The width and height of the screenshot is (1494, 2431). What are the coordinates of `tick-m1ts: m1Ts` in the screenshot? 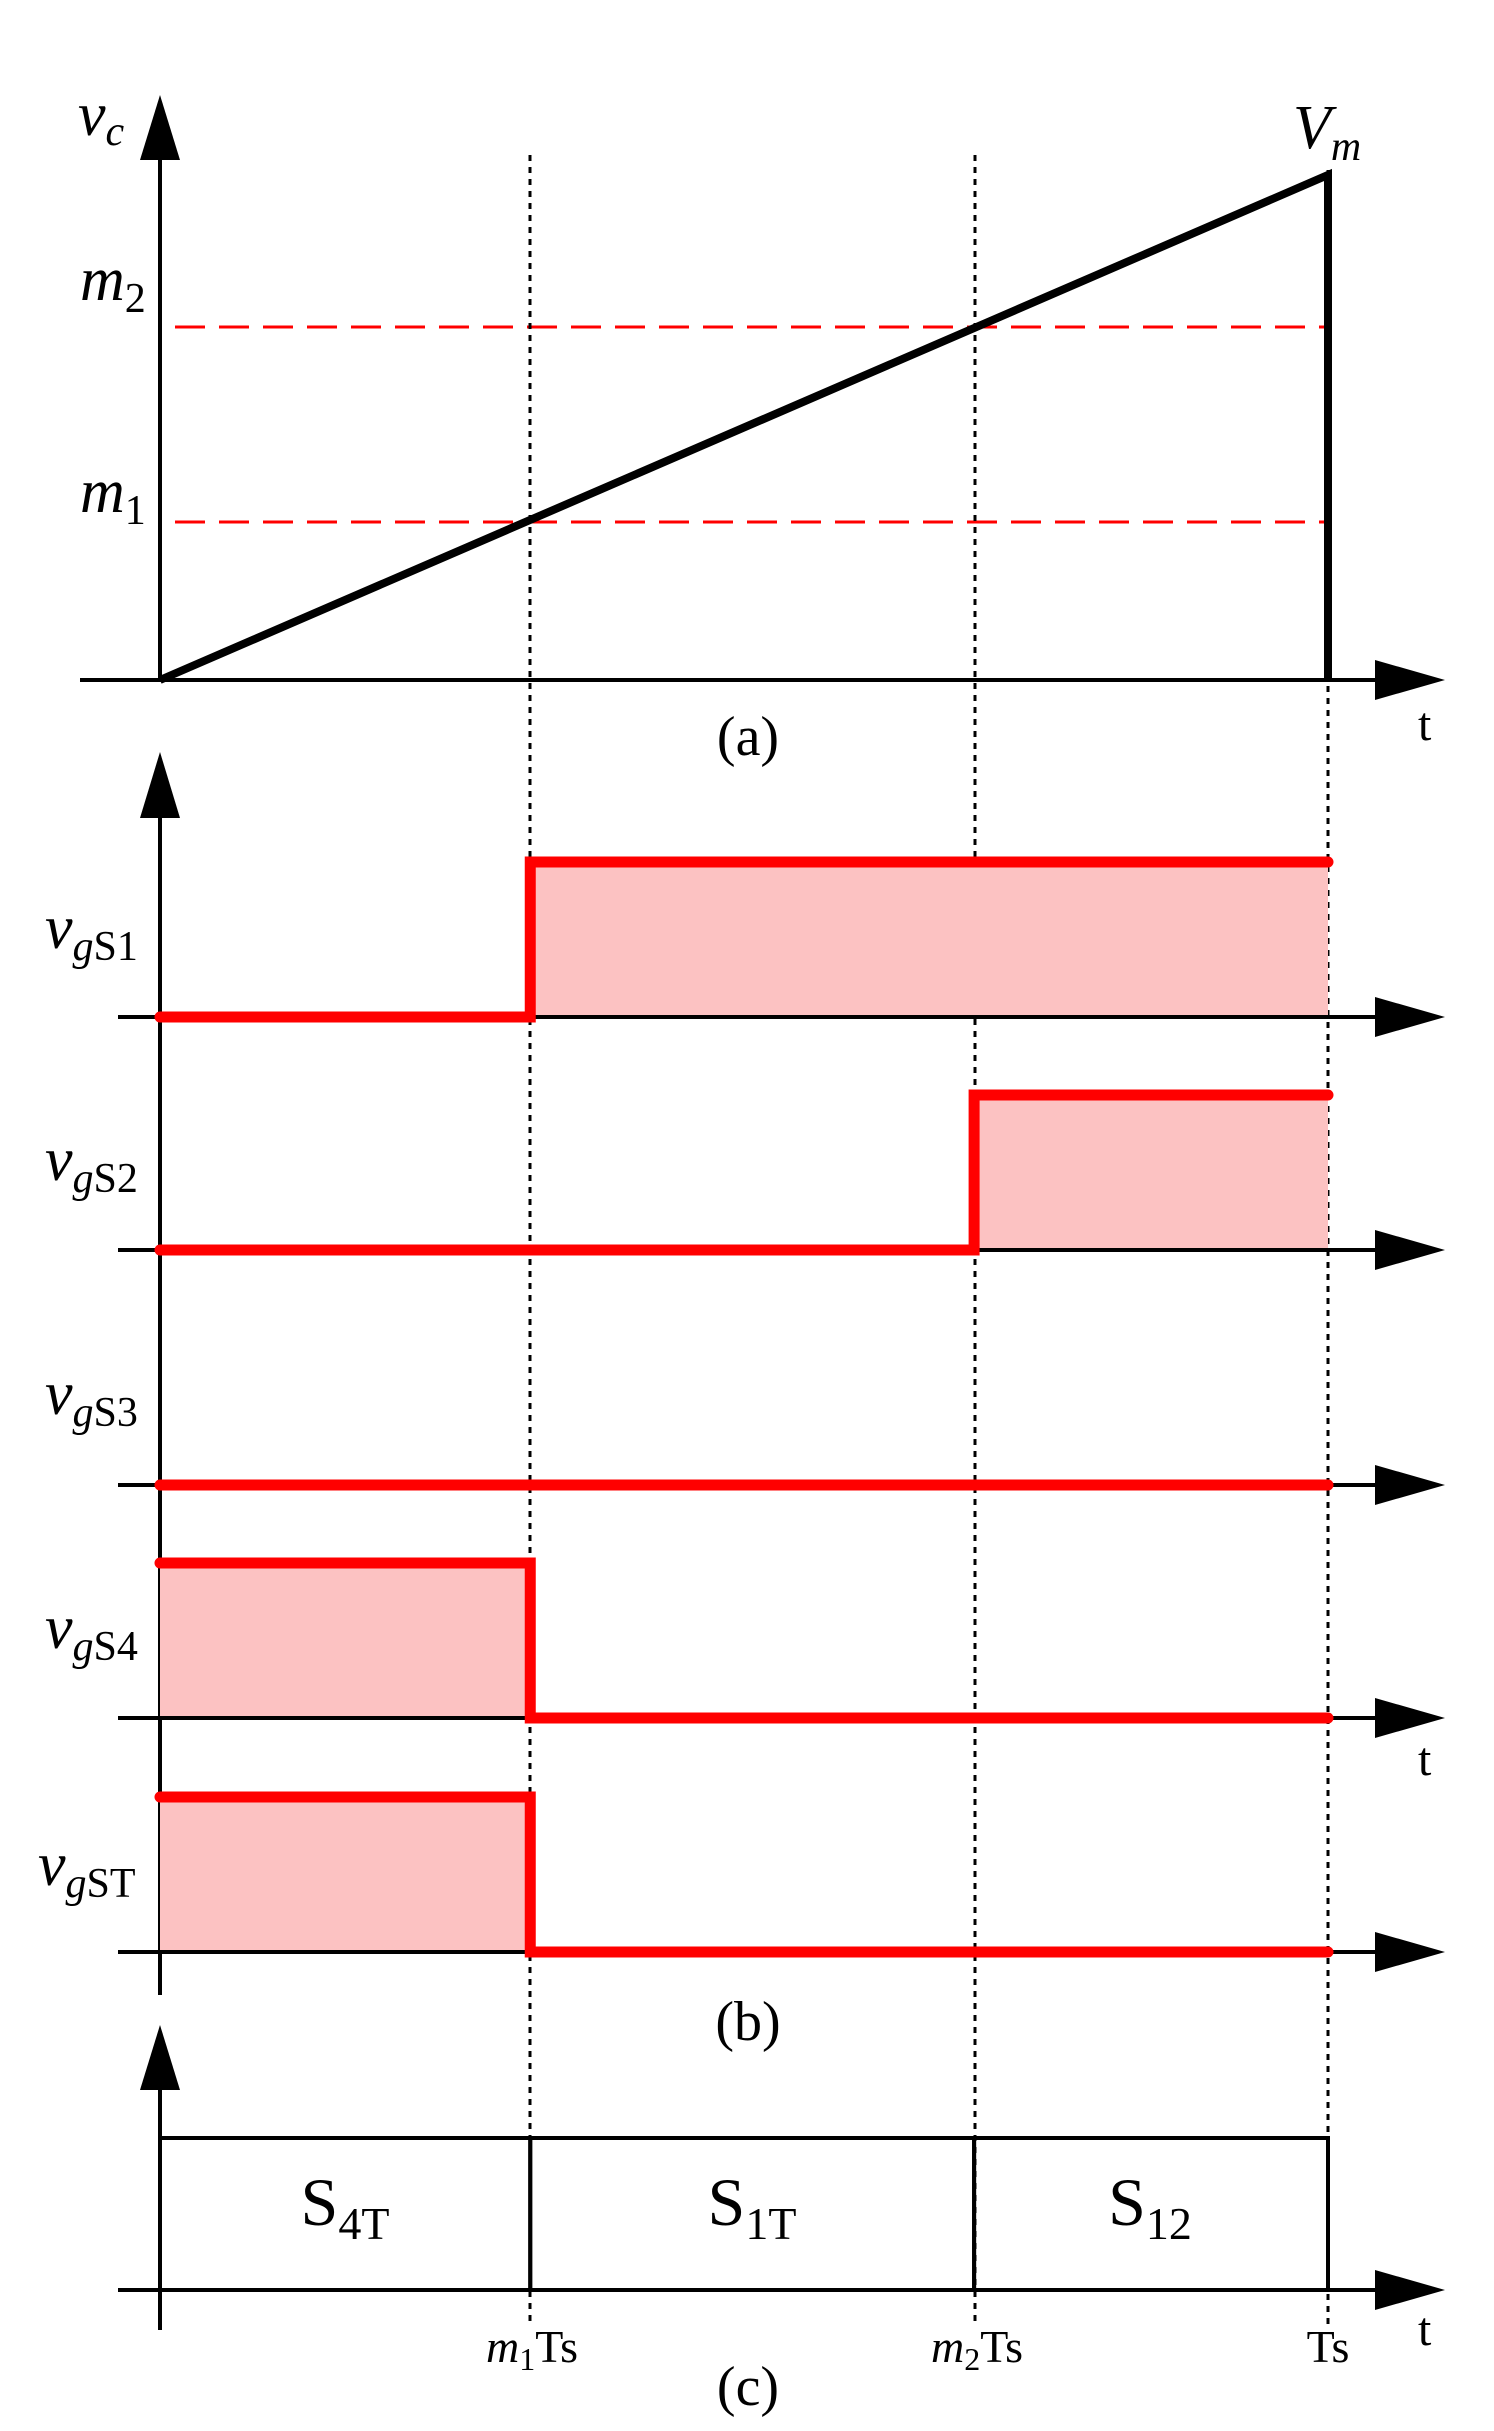 It's located at (532, 2349).